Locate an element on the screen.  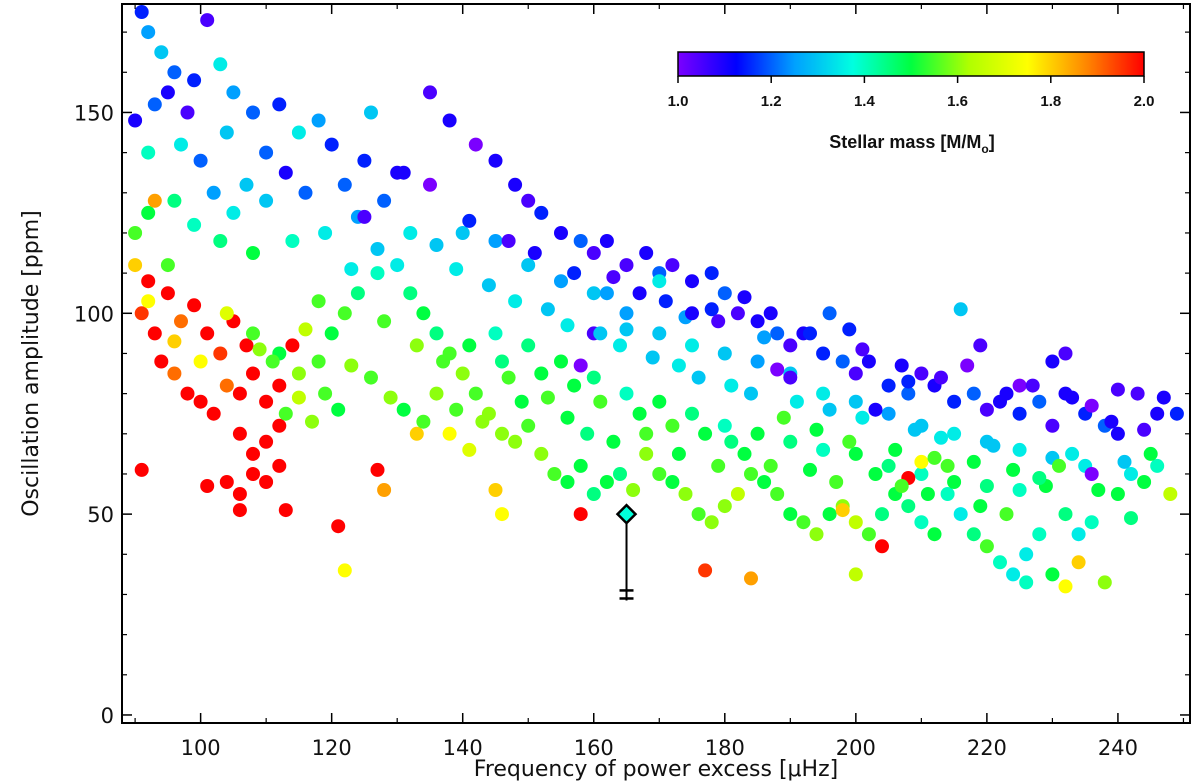
y-tick-label: 150 is located at coordinates (94, 113).